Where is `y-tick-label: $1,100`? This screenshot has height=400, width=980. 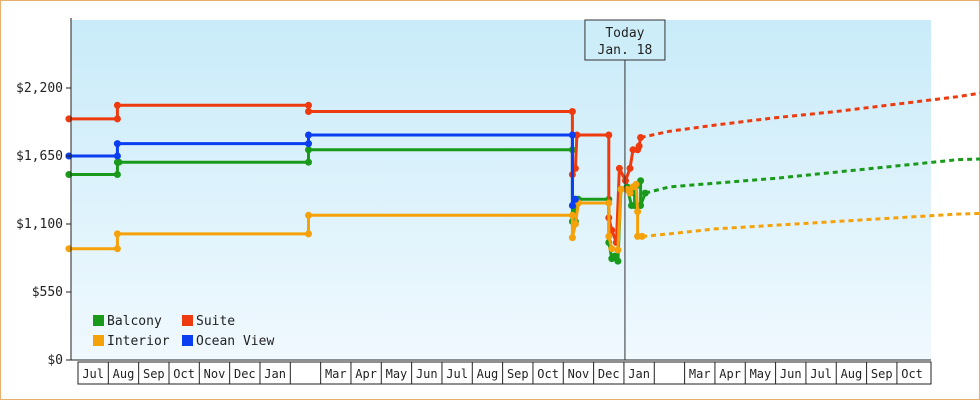
y-tick-label: $1,100 is located at coordinates (39, 224).